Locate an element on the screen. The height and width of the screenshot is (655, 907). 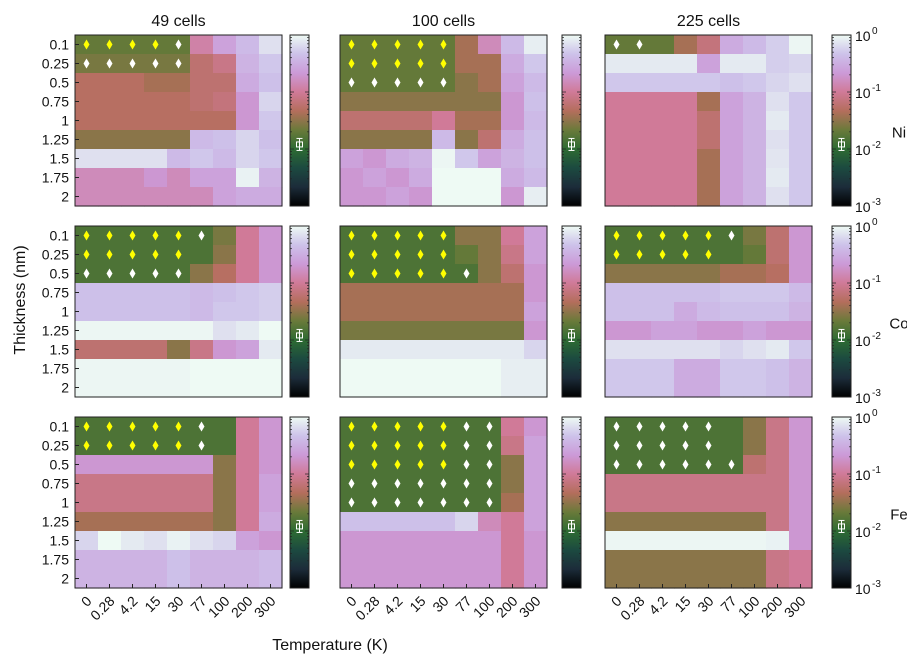
y-tick-label: 2 is located at coordinates (65, 388).